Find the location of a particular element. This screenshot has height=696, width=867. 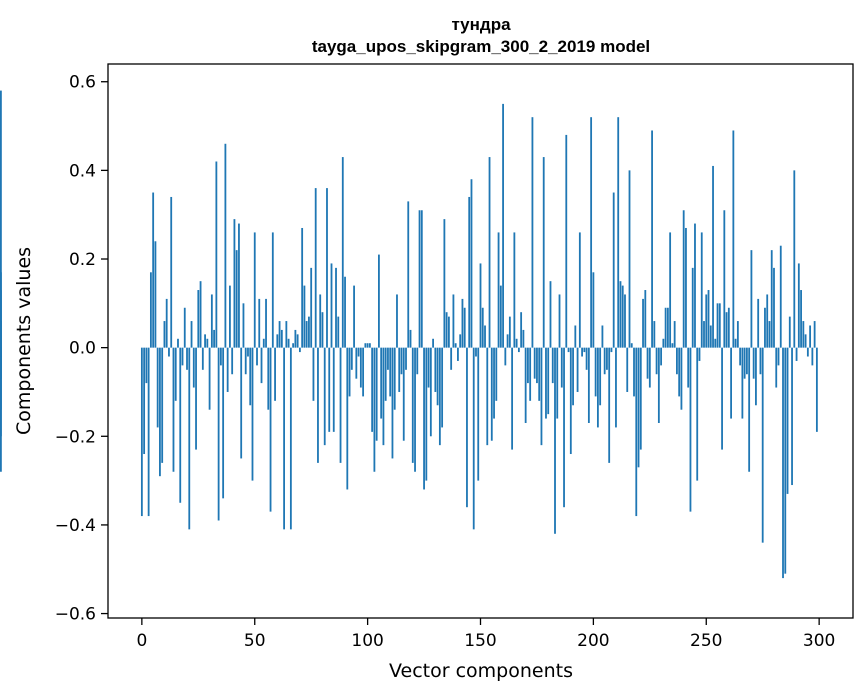

y-tick-label: −0.4 is located at coordinates (75, 526).